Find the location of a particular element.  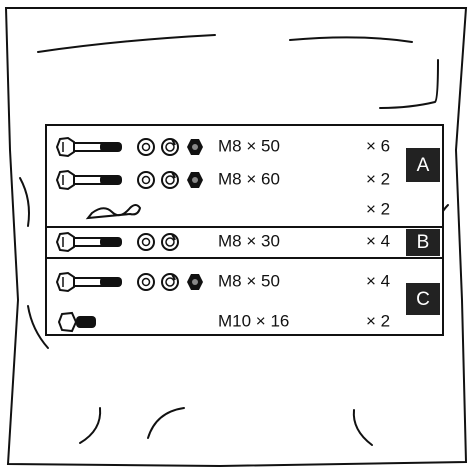

group-label: B is located at coordinates (423, 242).